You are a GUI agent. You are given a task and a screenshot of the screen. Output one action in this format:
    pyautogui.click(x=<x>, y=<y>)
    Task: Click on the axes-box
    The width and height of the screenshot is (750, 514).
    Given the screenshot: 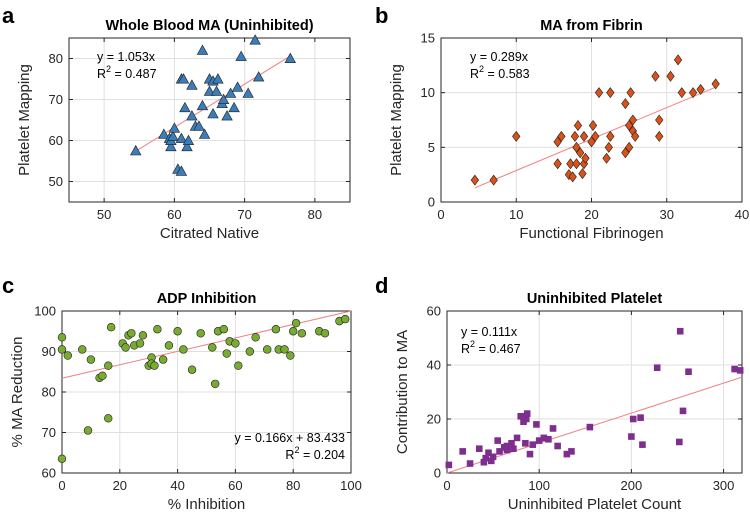 What is the action you would take?
    pyautogui.click(x=209, y=120)
    